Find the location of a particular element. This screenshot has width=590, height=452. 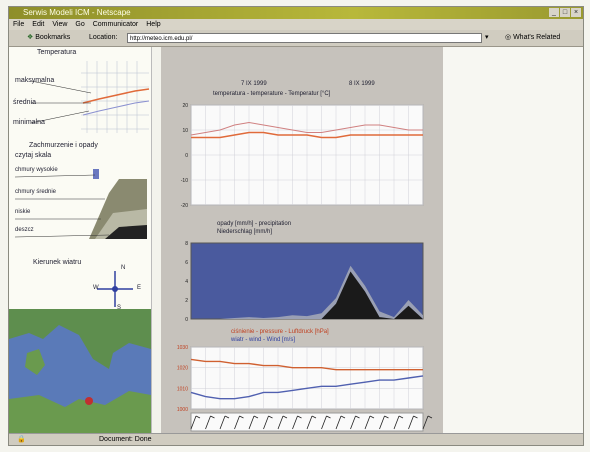

location-label: Location: is located at coordinates (103, 37).